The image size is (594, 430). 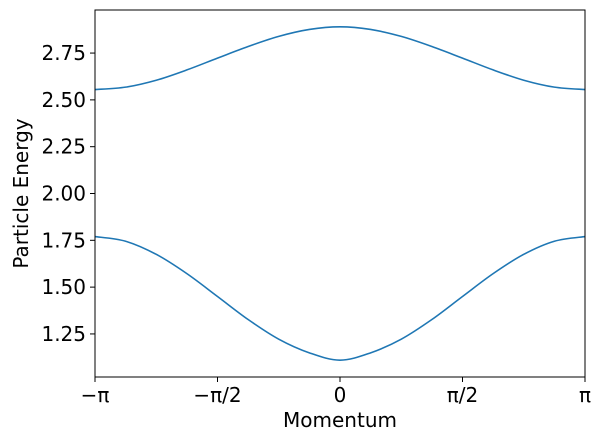 What do you see at coordinates (217, 395) in the screenshot?
I see `x-tick-label: −π/2` at bounding box center [217, 395].